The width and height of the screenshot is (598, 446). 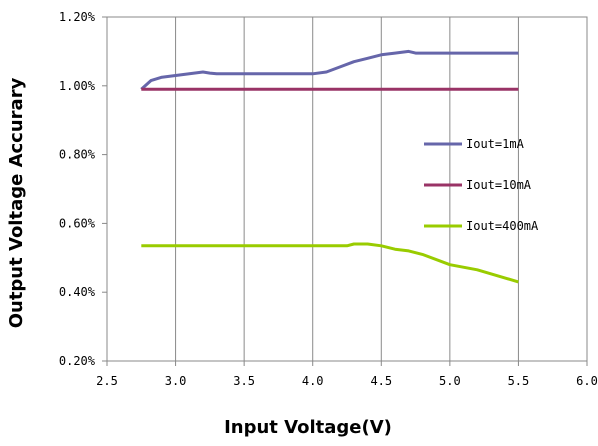 What do you see at coordinates (519, 381) in the screenshot?
I see `x-tick-label: 5.5` at bounding box center [519, 381].